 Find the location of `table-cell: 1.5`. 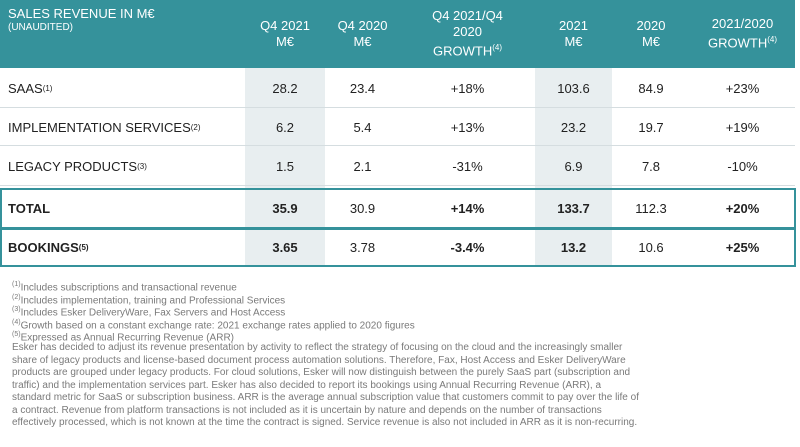

table-cell: 1.5 is located at coordinates (285, 166).